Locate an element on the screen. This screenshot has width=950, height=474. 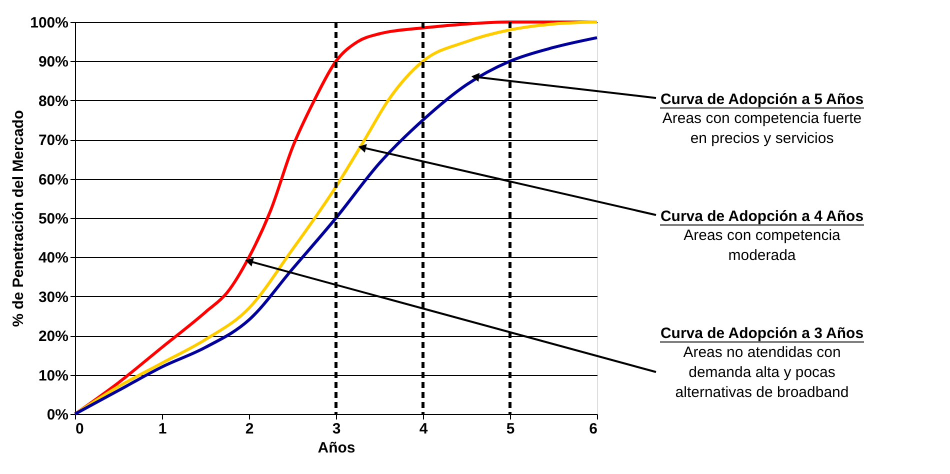
y-tick-label: 50% is located at coordinates (53, 219).